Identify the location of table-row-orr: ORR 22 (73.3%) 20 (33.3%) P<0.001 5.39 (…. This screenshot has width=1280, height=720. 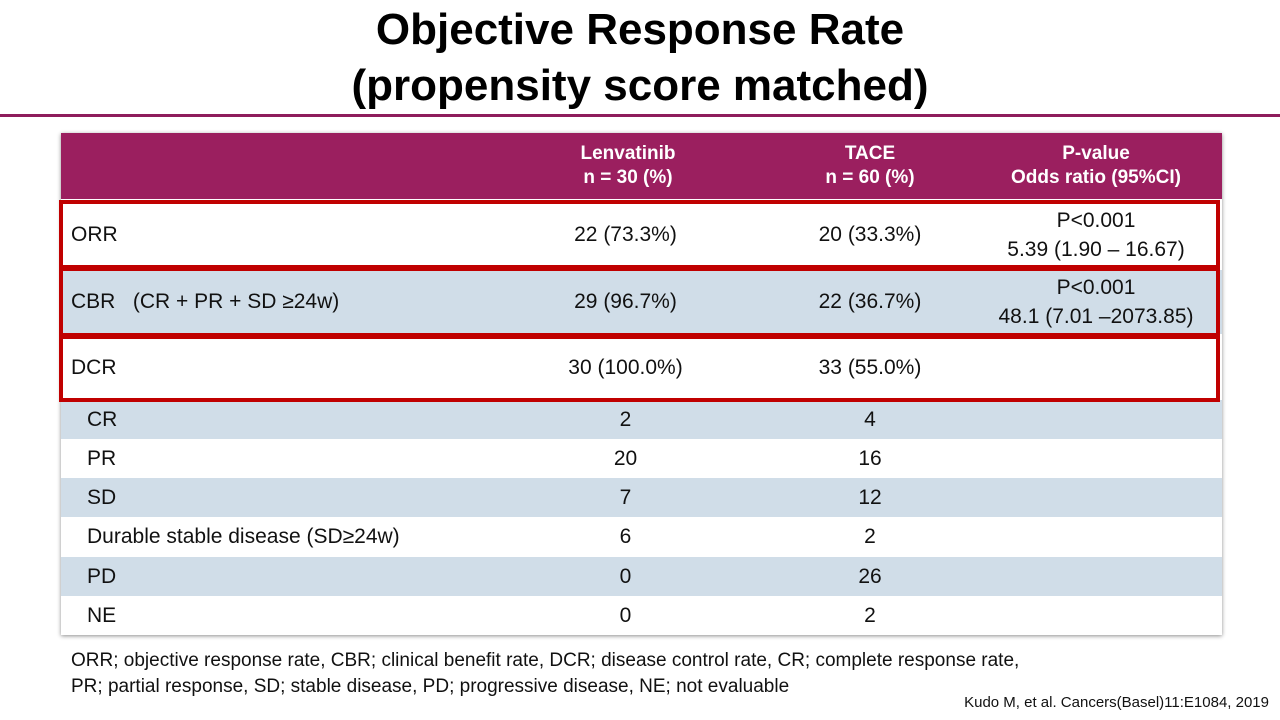
(641, 235).